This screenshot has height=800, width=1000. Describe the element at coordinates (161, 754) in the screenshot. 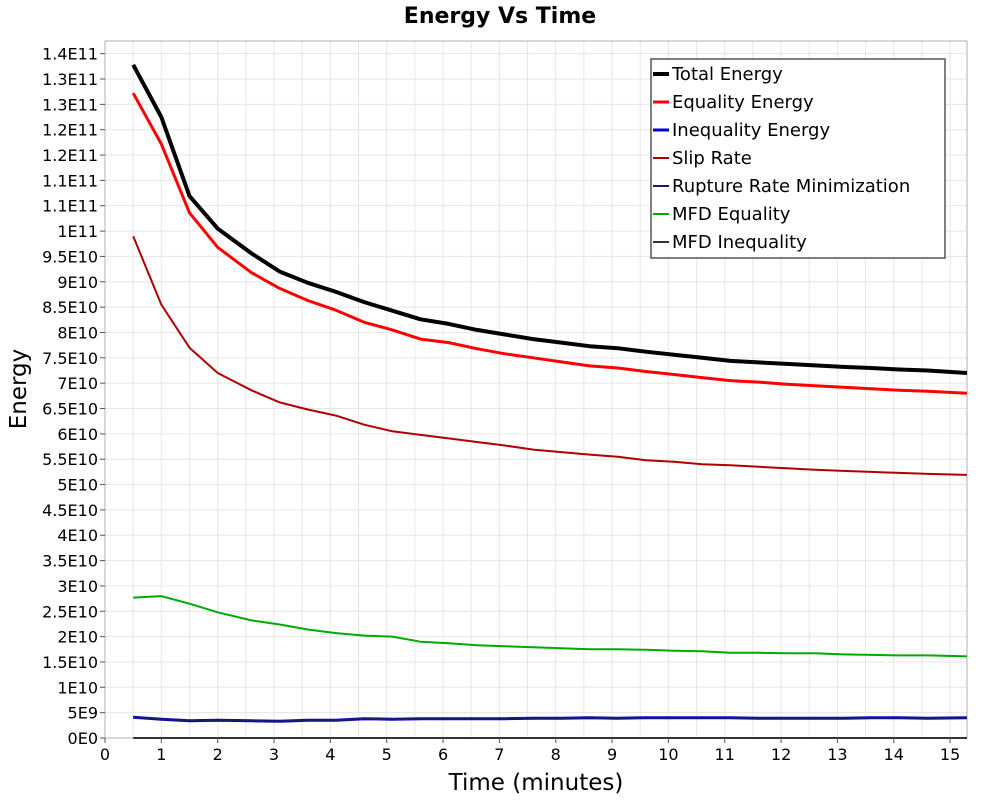

I see `x-tick-label: 1` at that location.